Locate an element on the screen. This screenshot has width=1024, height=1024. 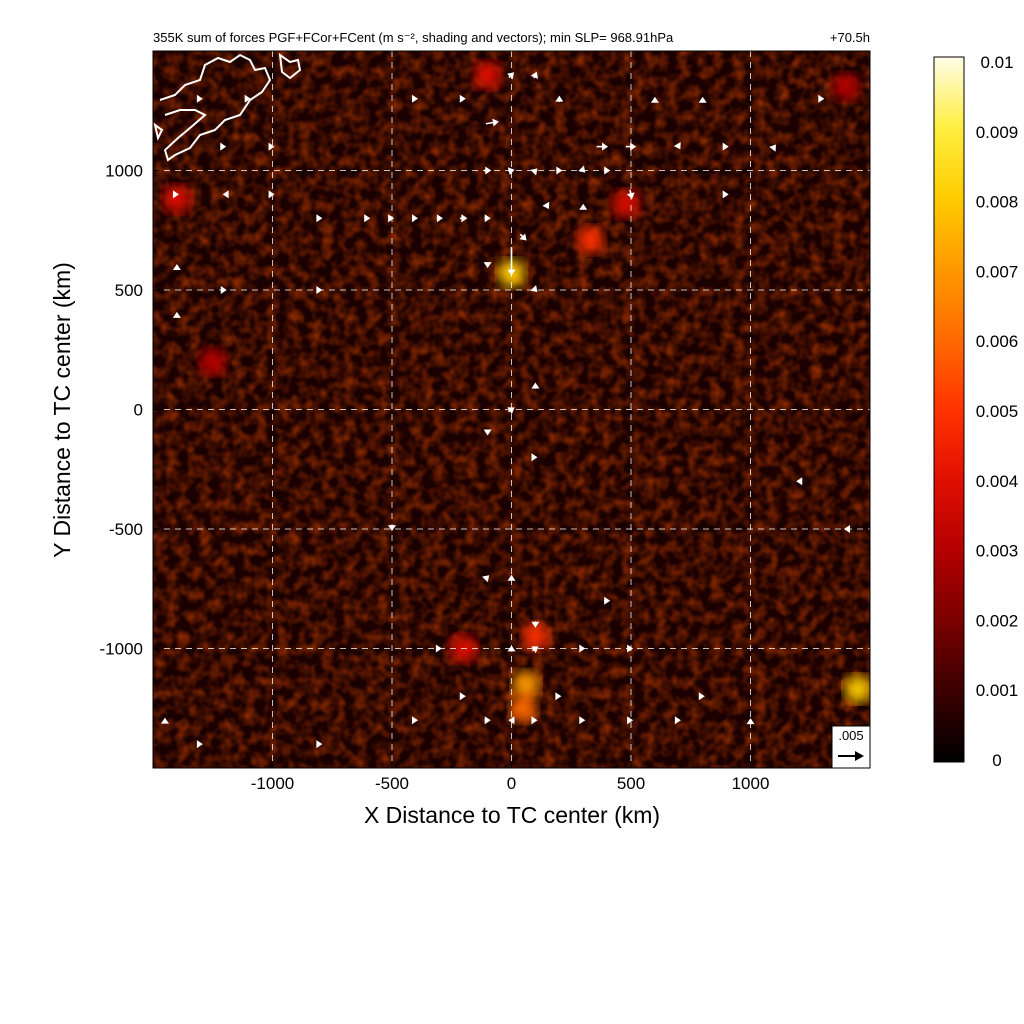
x-tick-label-3: 500 is located at coordinates (631, 783).